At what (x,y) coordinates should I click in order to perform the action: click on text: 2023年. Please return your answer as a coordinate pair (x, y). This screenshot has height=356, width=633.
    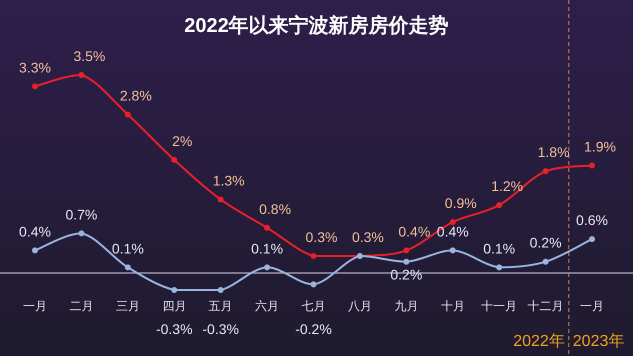
    Looking at the image, I should click on (598, 341).